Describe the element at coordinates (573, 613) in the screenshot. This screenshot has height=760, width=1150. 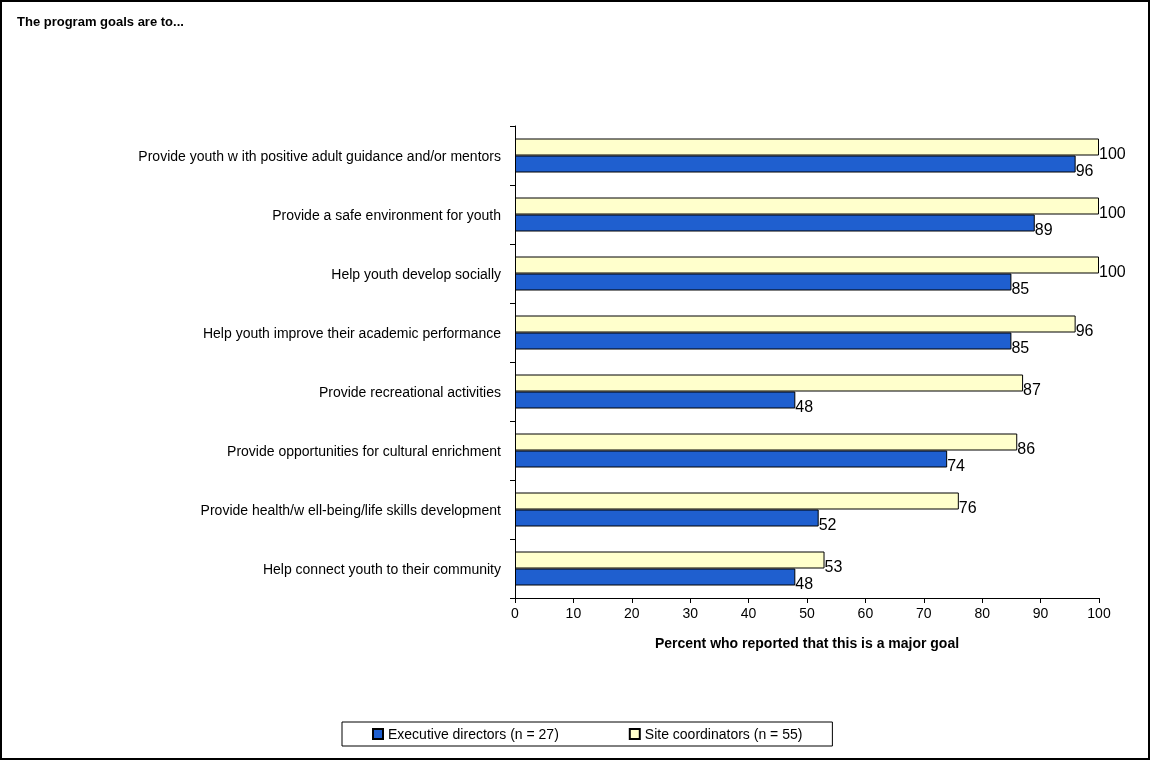
I see `x-tick-label: 10` at that location.